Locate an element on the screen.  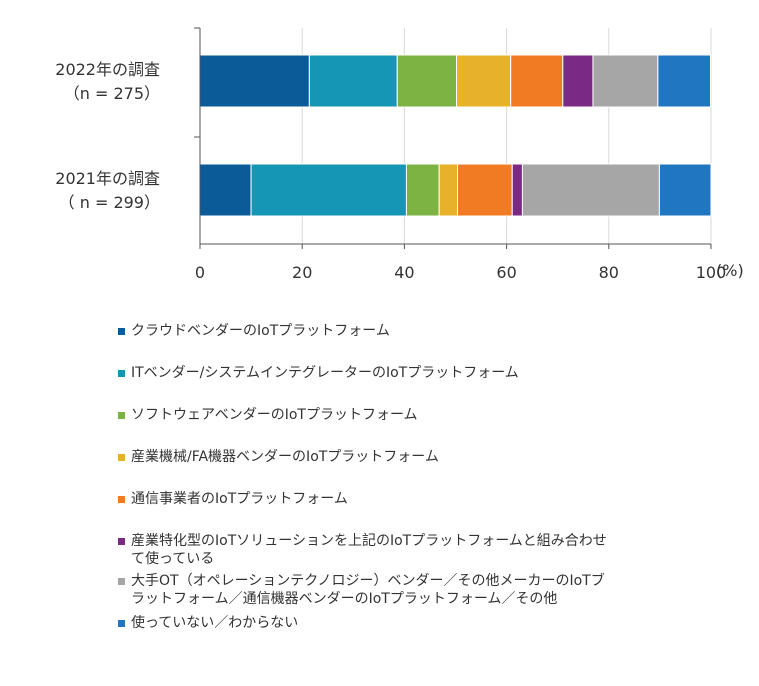
x-tick-label: 80 is located at coordinates (609, 272).